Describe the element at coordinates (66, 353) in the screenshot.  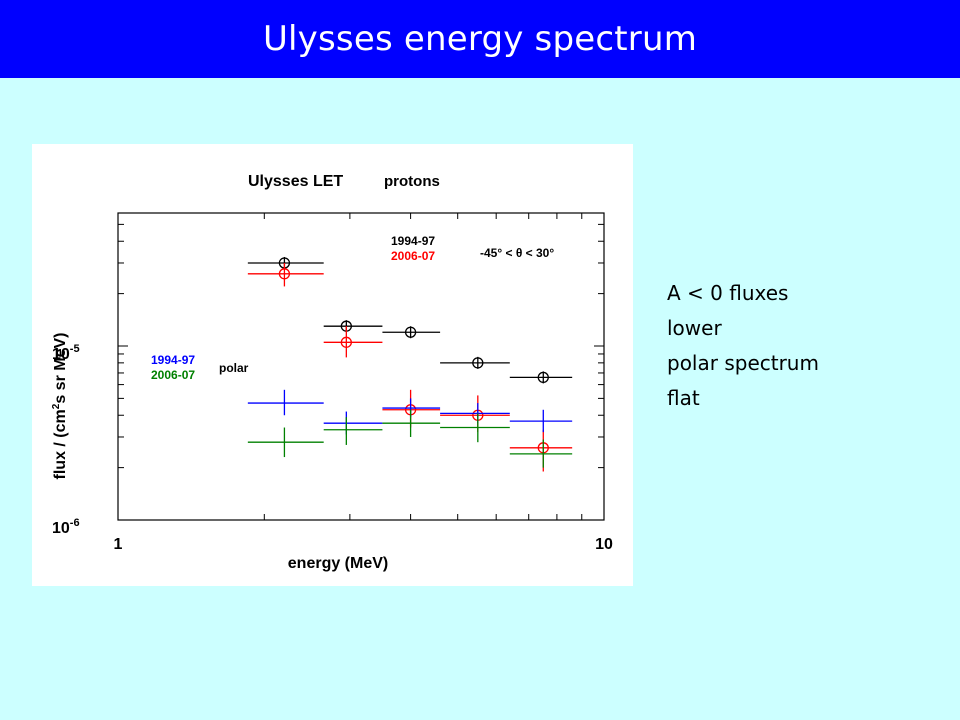
I see `y-tick-label: 10⁻⁵` at that location.